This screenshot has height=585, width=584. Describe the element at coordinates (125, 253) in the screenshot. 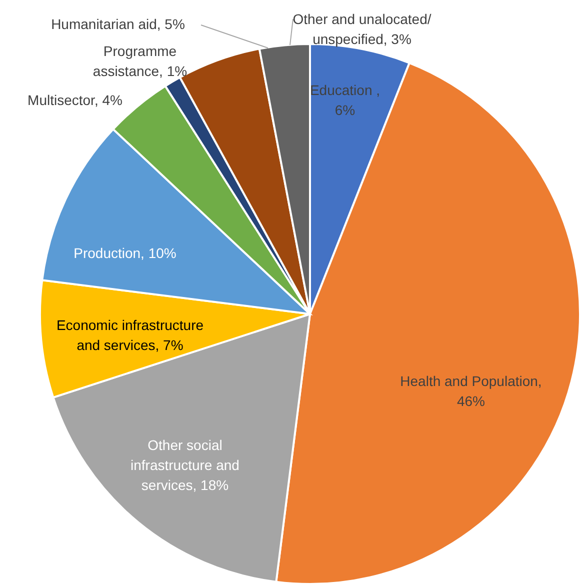

I see `slice-label: Production, 10%` at that location.